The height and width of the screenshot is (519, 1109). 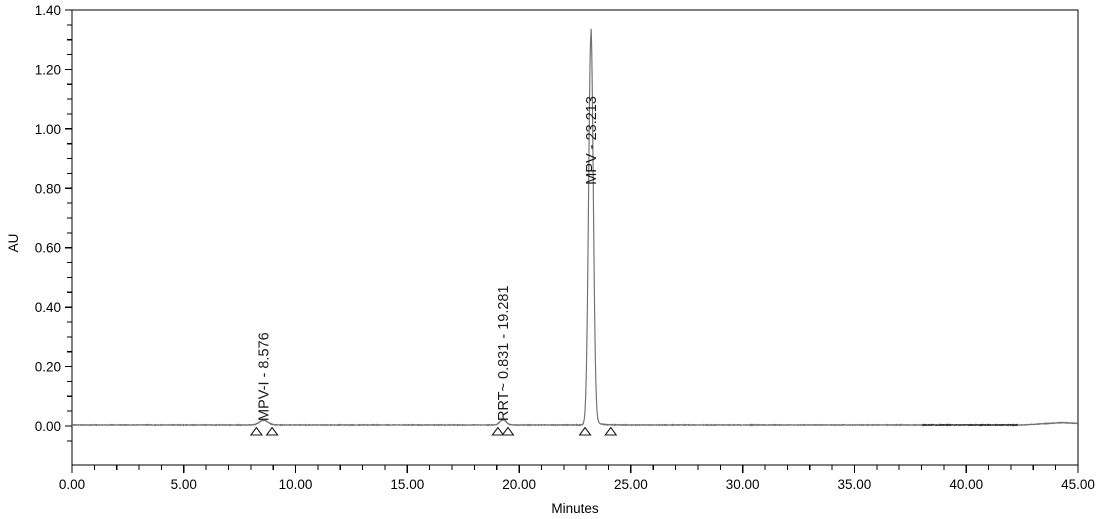 What do you see at coordinates (519, 484) in the screenshot?
I see `x-tick-label: 20.00` at bounding box center [519, 484].